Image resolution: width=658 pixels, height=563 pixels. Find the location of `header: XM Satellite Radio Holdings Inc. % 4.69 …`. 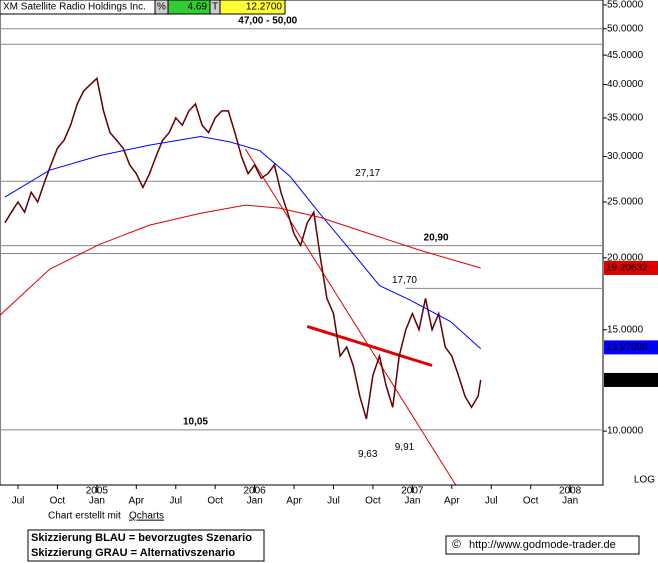

header: XM Satellite Radio Holdings Inc. % 4.69 … is located at coordinates (143, 7).